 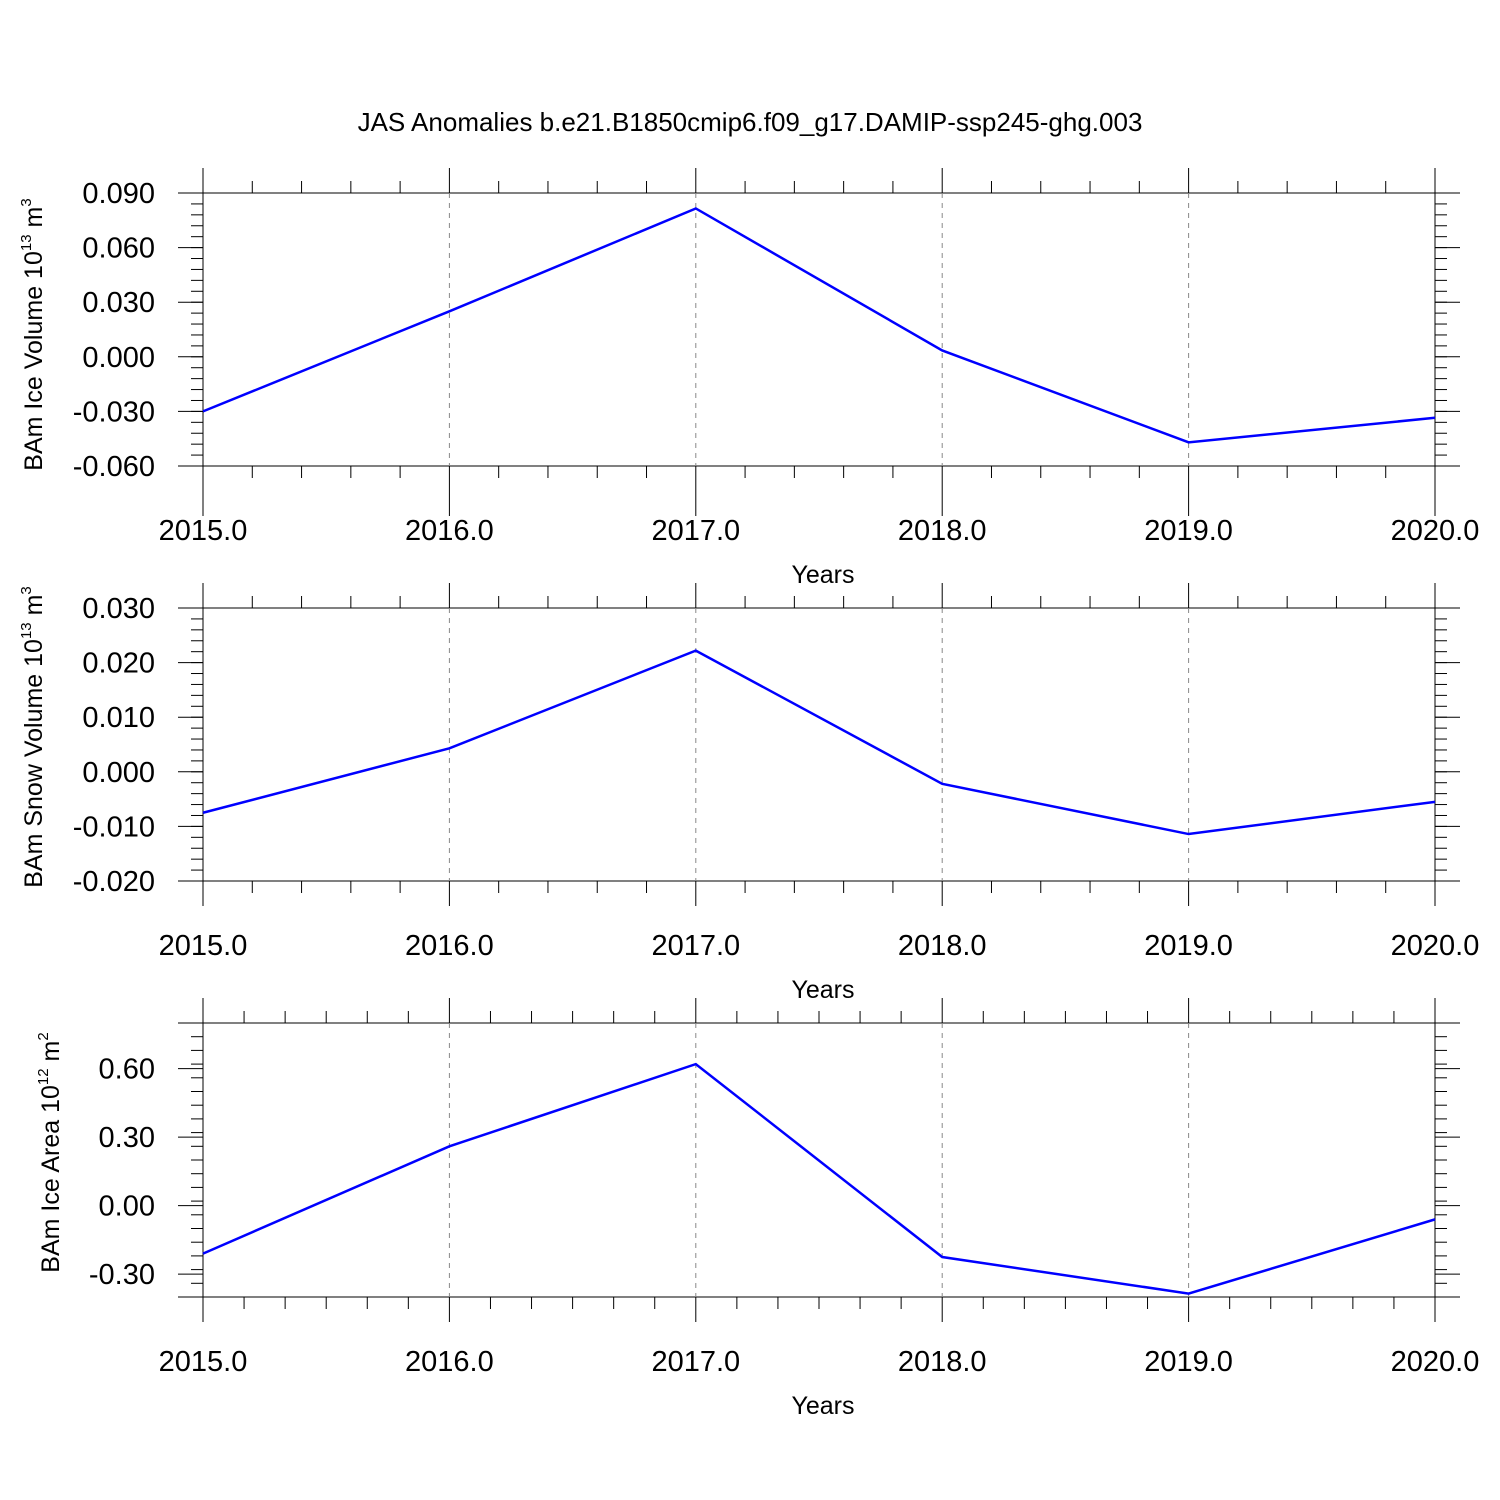 I want to click on y-axis-title-part: 12, so click(x=43, y=1076).